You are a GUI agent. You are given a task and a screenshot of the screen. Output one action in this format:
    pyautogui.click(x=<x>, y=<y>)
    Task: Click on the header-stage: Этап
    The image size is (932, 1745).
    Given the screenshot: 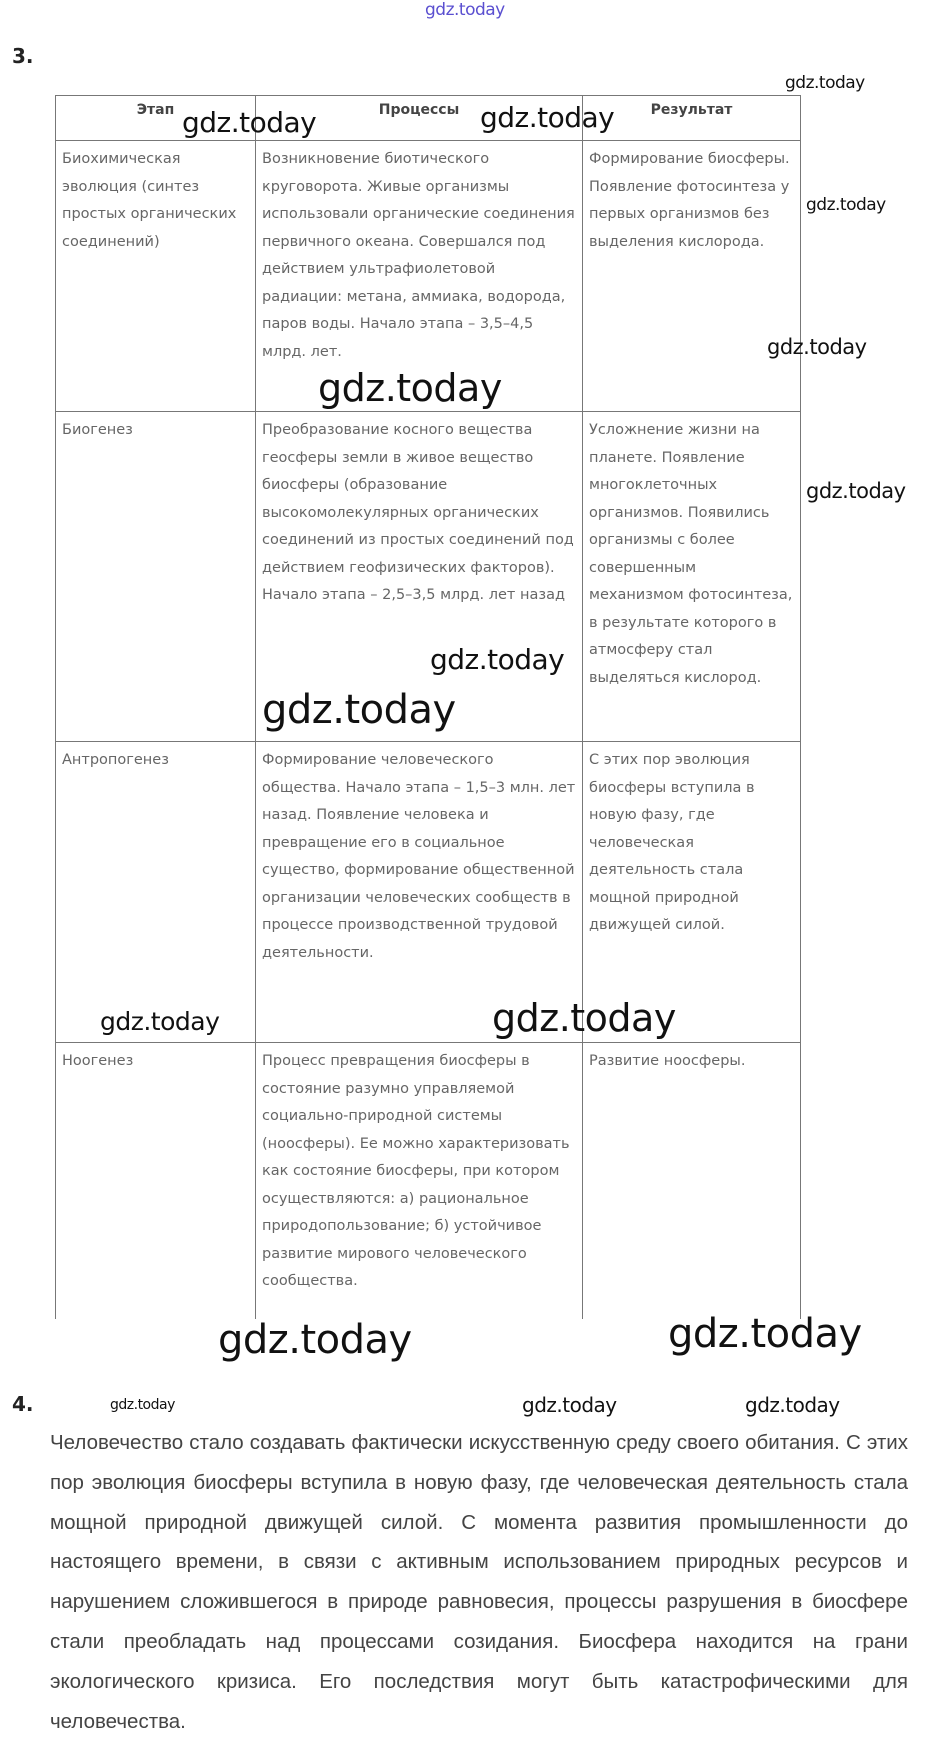 What is the action you would take?
    pyautogui.click(x=155, y=118)
    